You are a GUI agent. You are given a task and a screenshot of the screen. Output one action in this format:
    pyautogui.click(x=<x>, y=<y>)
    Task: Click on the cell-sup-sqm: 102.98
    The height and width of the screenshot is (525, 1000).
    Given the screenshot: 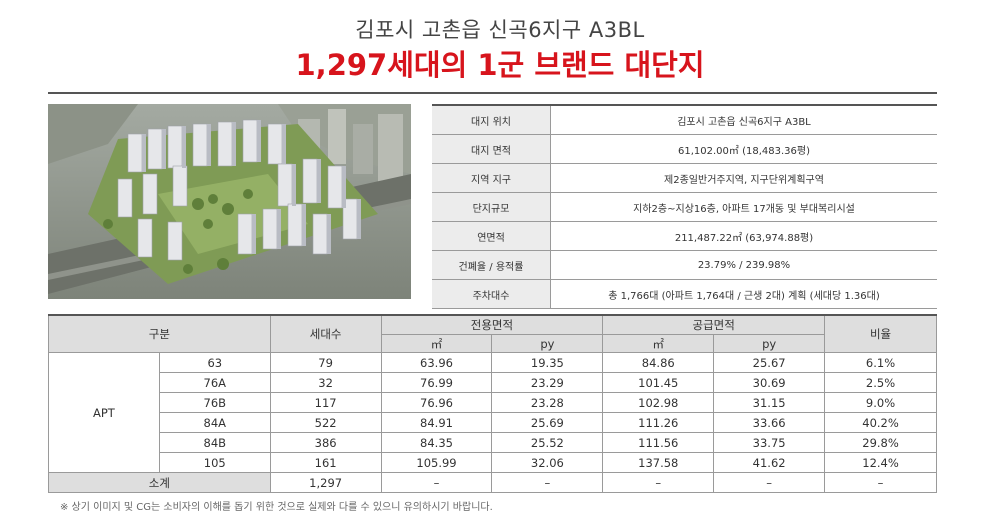 What is the action you would take?
    pyautogui.click(x=658, y=402)
    